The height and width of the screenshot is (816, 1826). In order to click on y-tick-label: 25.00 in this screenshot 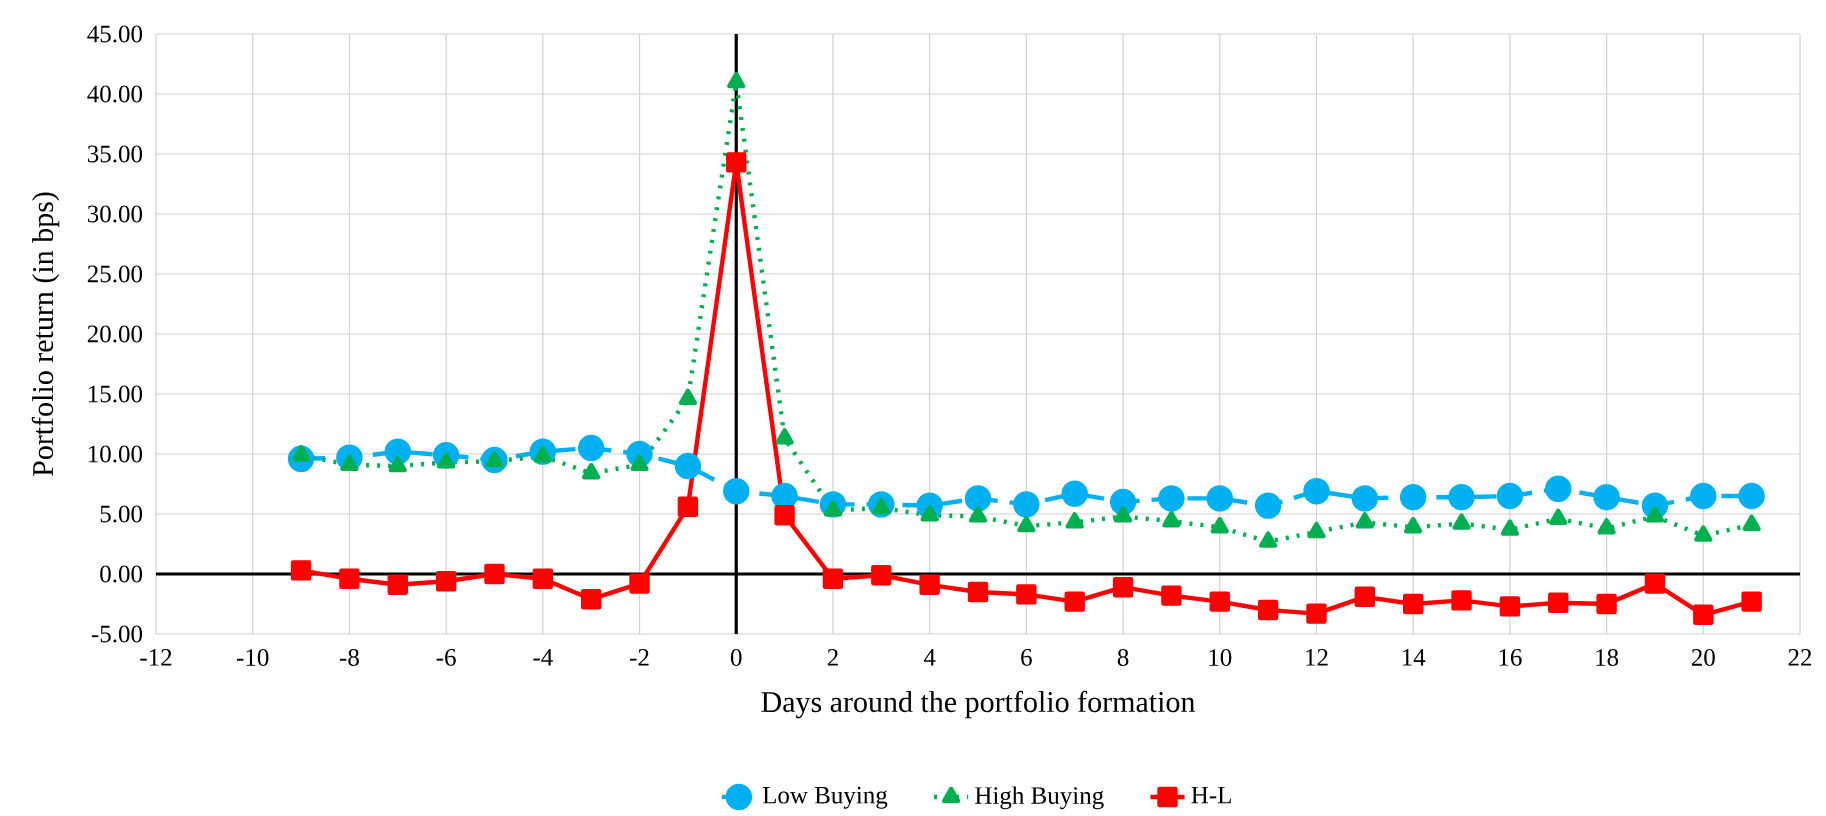, I will do `click(115, 274)`.